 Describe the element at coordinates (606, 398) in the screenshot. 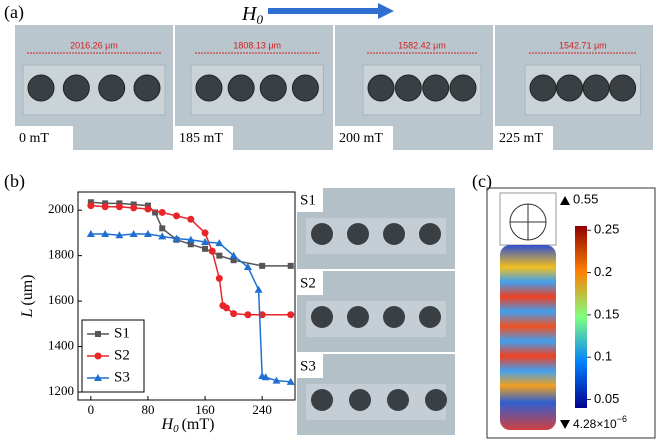

I see `colorbar-label: 0.05` at that location.